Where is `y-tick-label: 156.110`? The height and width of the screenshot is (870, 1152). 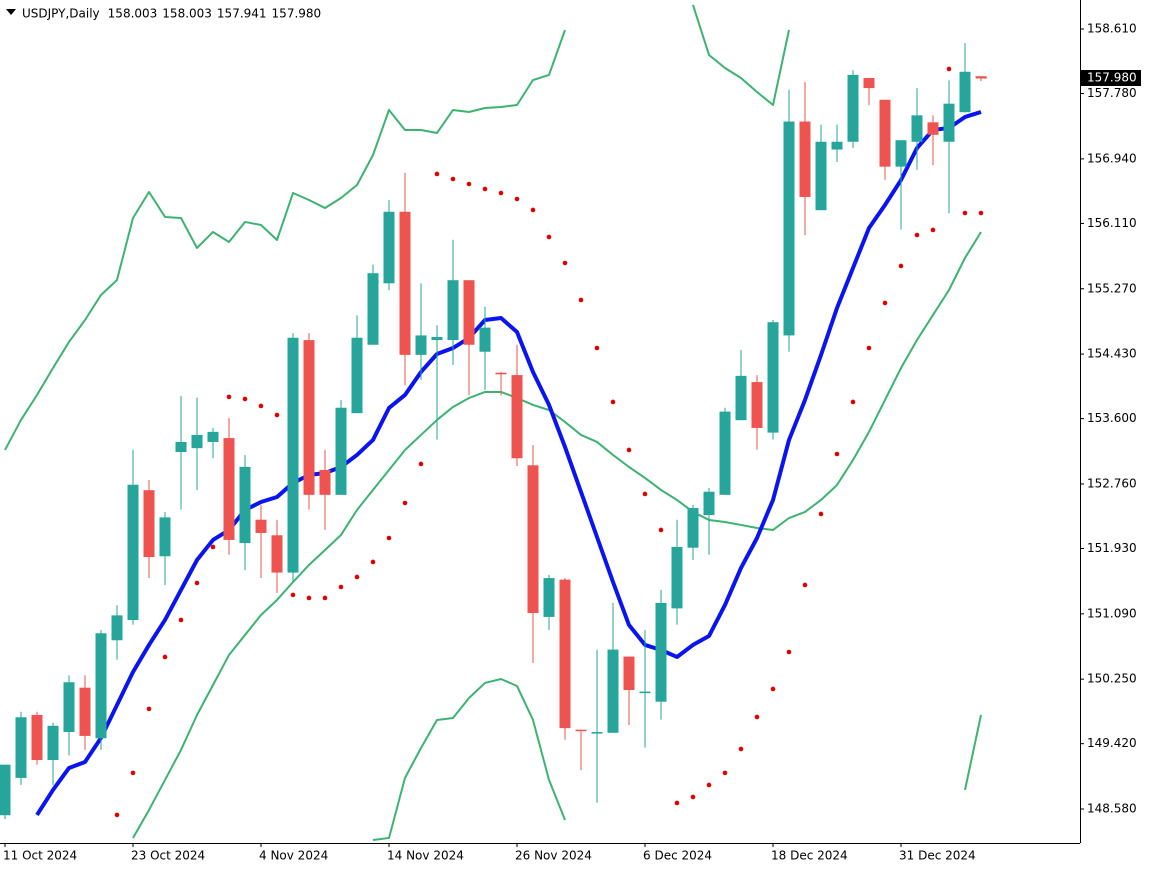
y-tick-label: 156.110 is located at coordinates (1112, 223).